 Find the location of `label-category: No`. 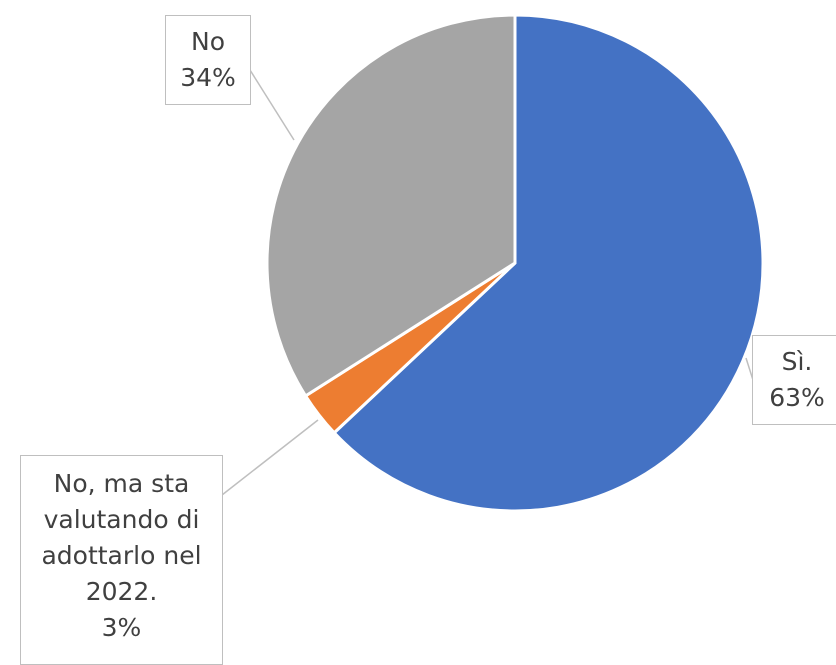

label-category: No is located at coordinates (208, 41).